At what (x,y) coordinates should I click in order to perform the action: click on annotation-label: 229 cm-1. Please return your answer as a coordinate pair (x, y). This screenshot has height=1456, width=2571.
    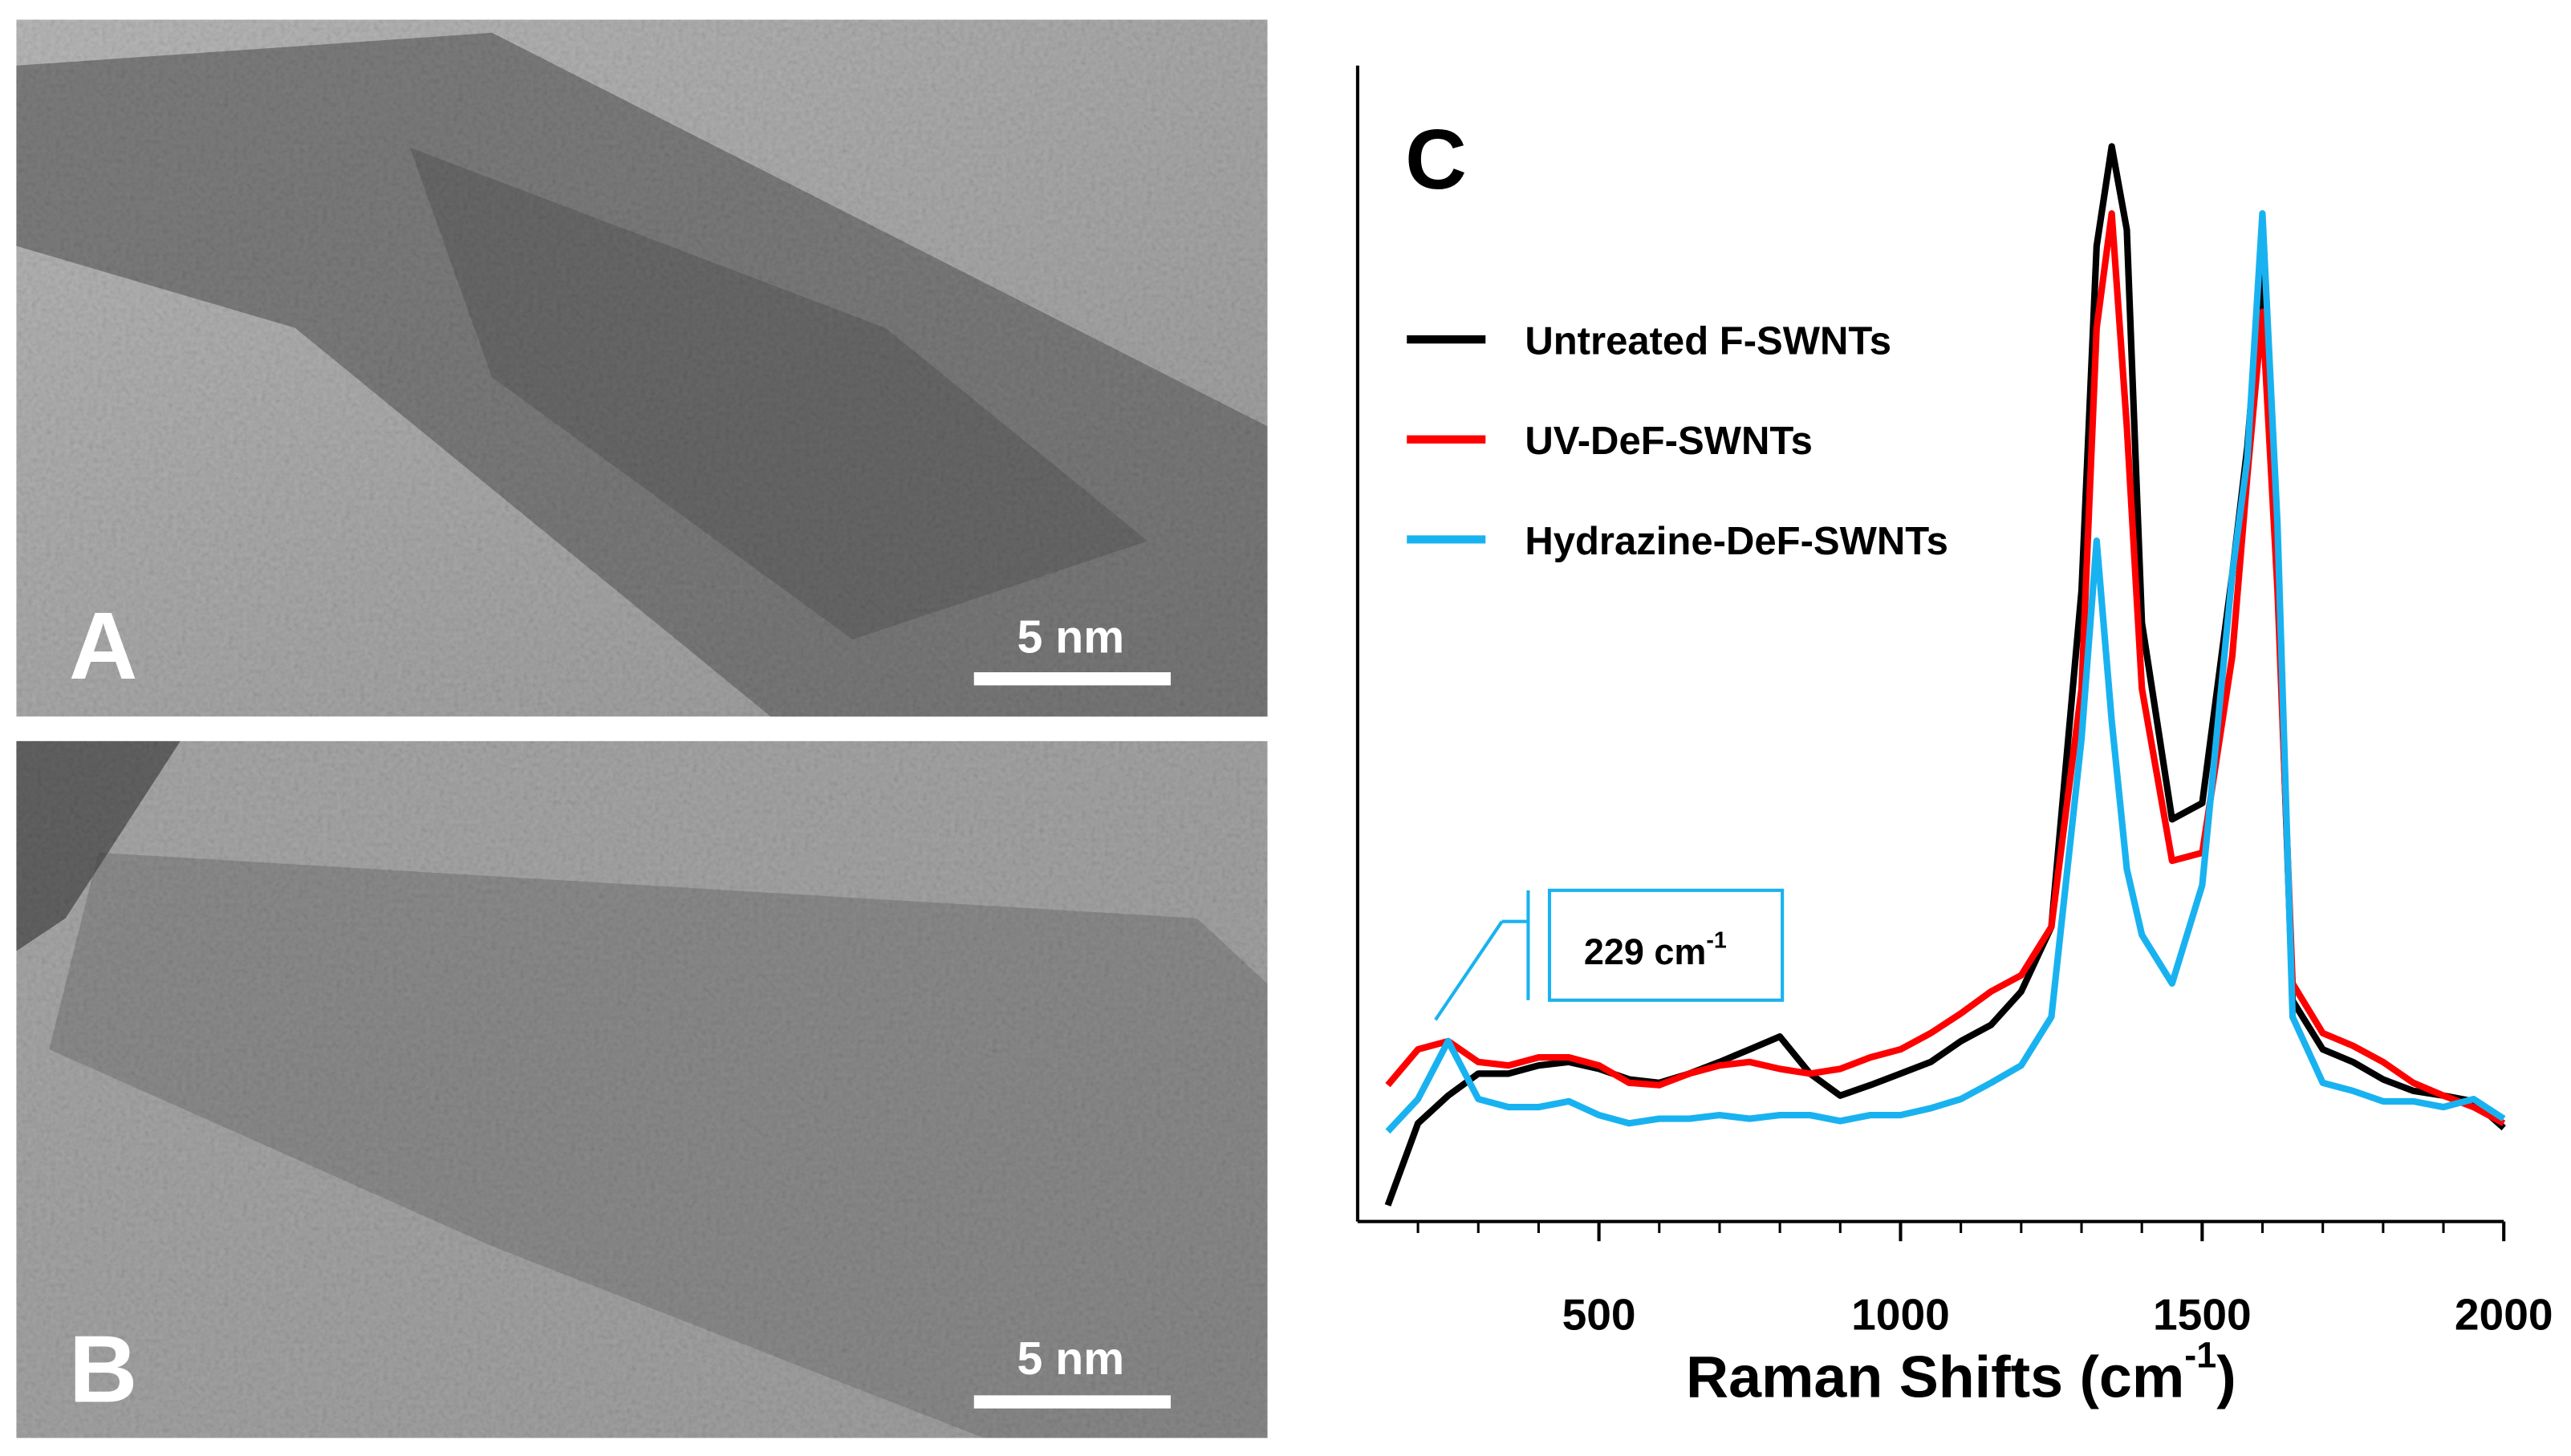
    Looking at the image, I should click on (1656, 949).